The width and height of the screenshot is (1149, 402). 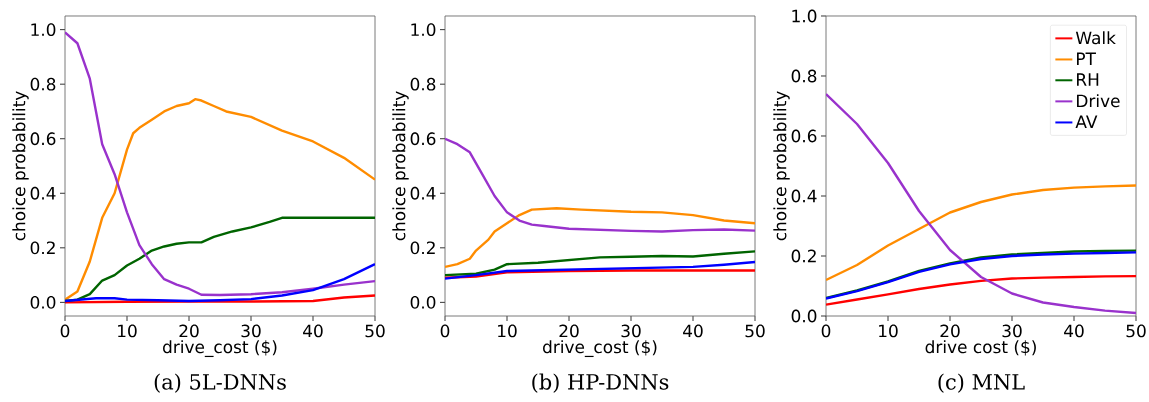 What do you see at coordinates (600, 383) in the screenshot?
I see `text: (b) HP-DNNs` at bounding box center [600, 383].